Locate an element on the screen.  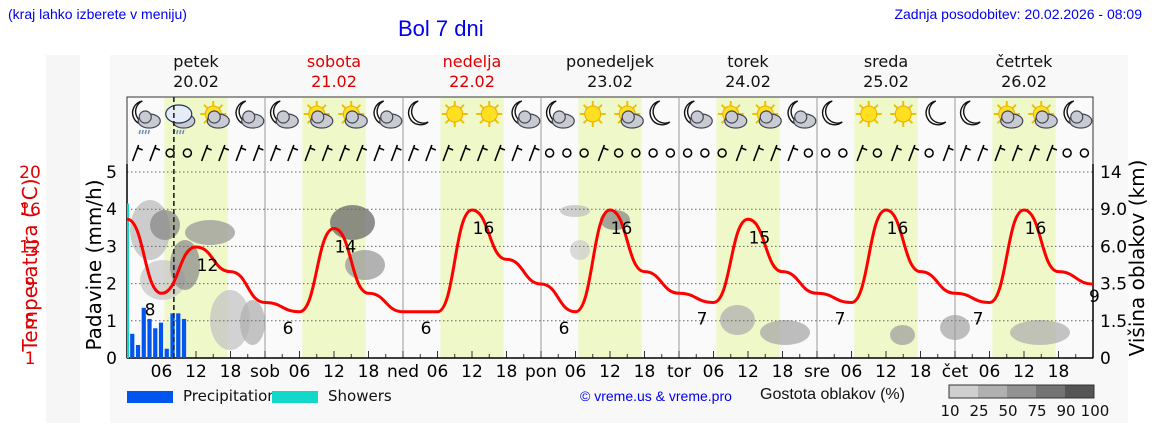
svg-text: Temperatura (°C) is located at coordinates (30, 265).